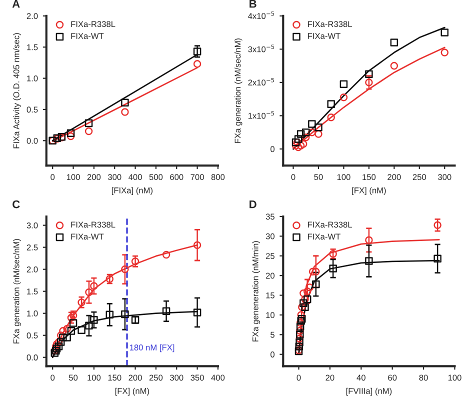  What do you see at coordinates (261, 115) in the screenshot?
I see `y-tick-label: 1x10$^{−5}$` at bounding box center [261, 115].